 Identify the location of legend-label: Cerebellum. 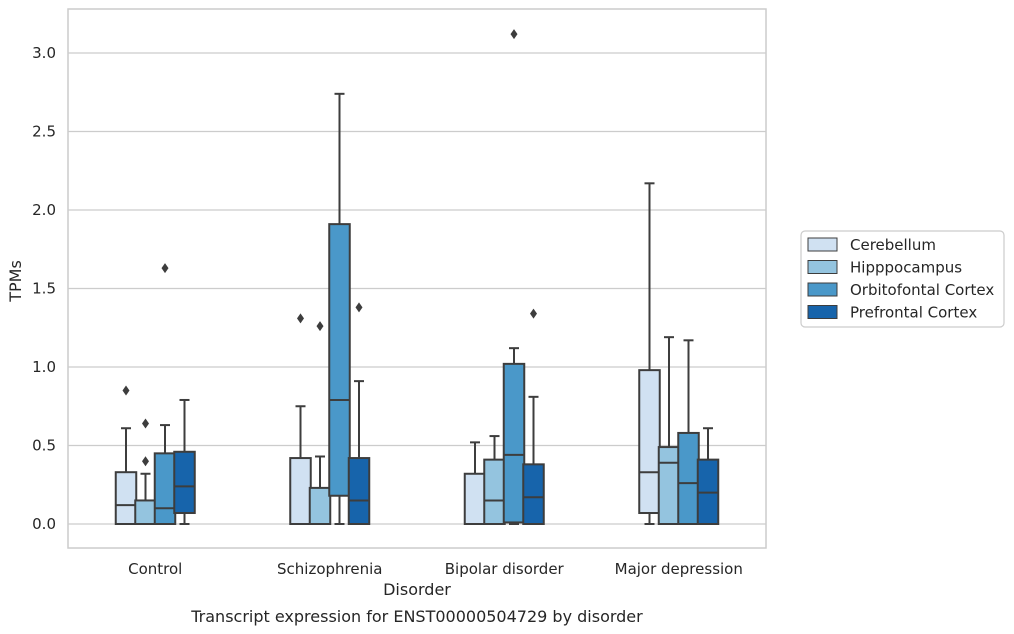
(893, 245).